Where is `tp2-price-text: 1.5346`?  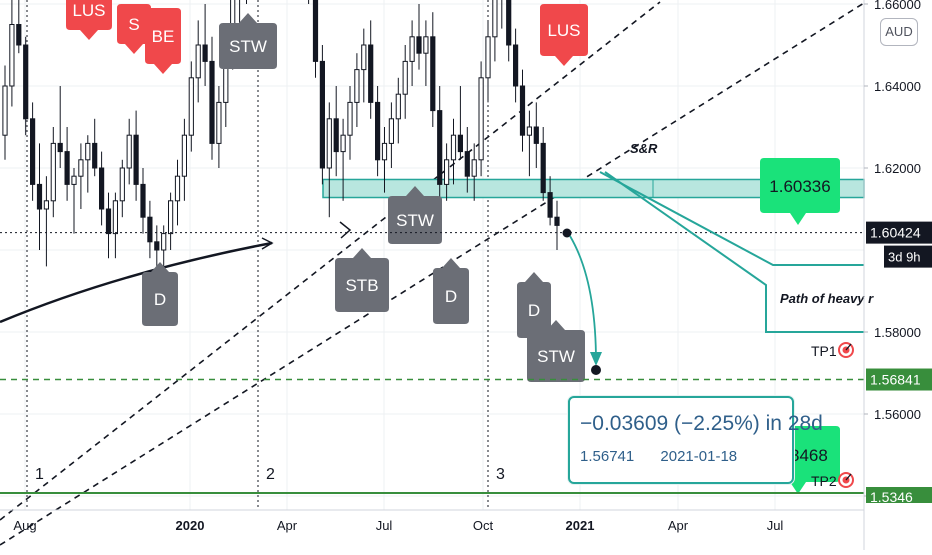
tp2-price-text: 1.5346 is located at coordinates (891, 497).